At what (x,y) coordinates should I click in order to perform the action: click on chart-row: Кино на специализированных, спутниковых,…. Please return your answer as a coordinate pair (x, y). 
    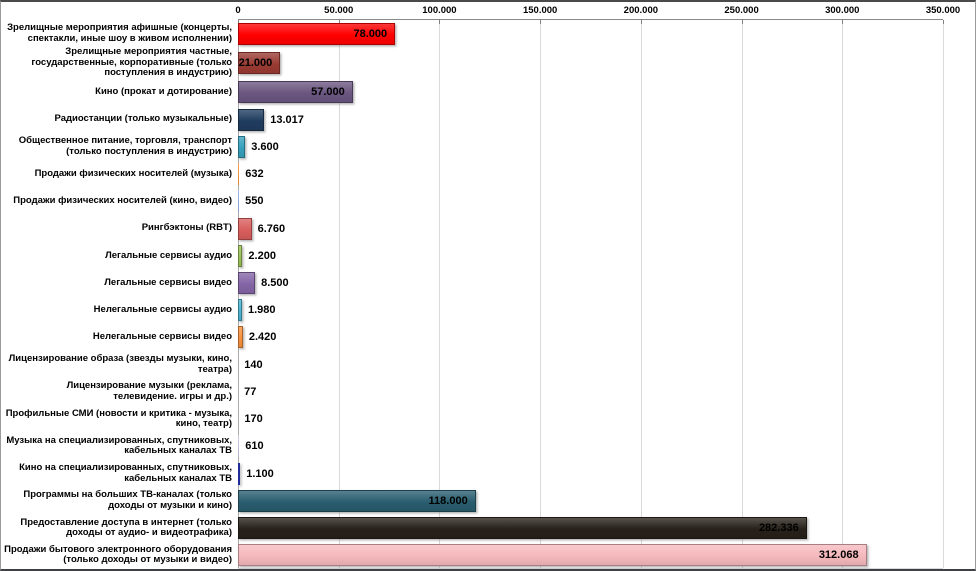
    Looking at the image, I should click on (488, 473).